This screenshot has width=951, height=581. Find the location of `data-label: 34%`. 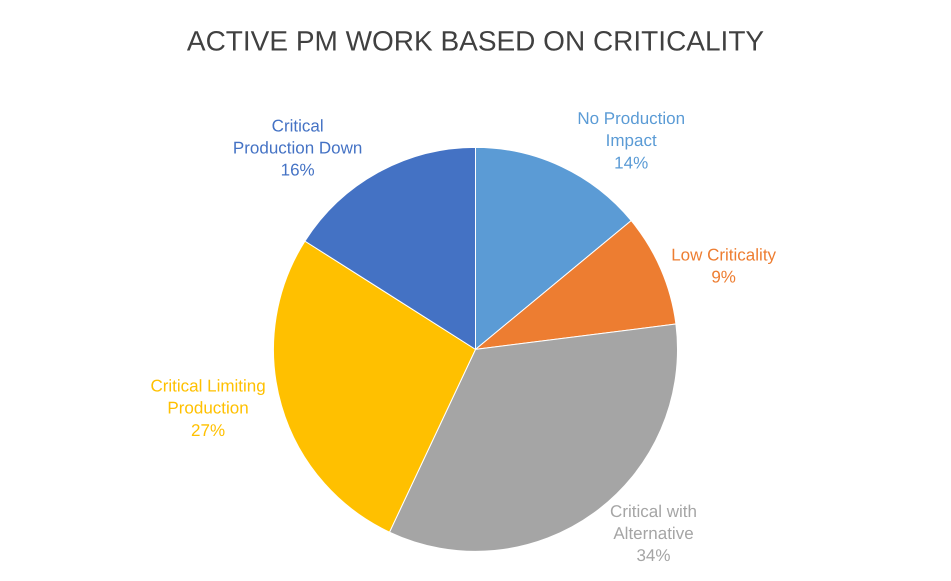

data-label: 34% is located at coordinates (653, 556).